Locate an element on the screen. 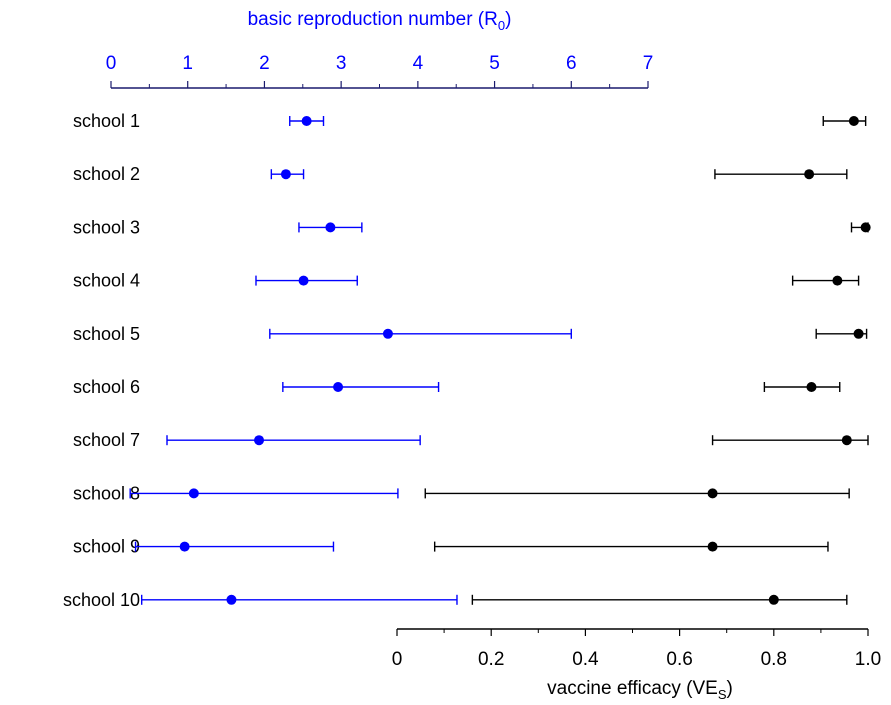  school-label: school 6 is located at coordinates (106, 387).